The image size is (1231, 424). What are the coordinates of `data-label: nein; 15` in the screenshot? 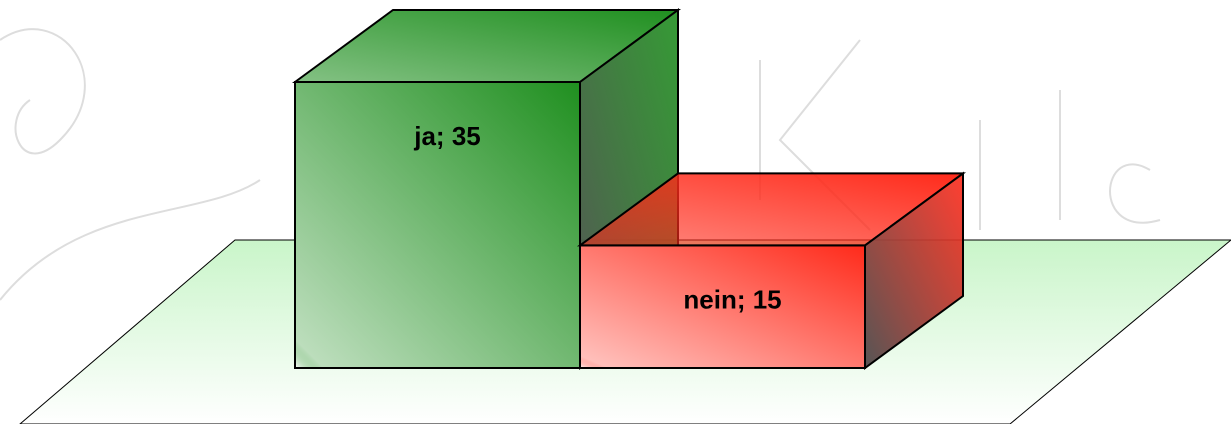 It's located at (732, 299).